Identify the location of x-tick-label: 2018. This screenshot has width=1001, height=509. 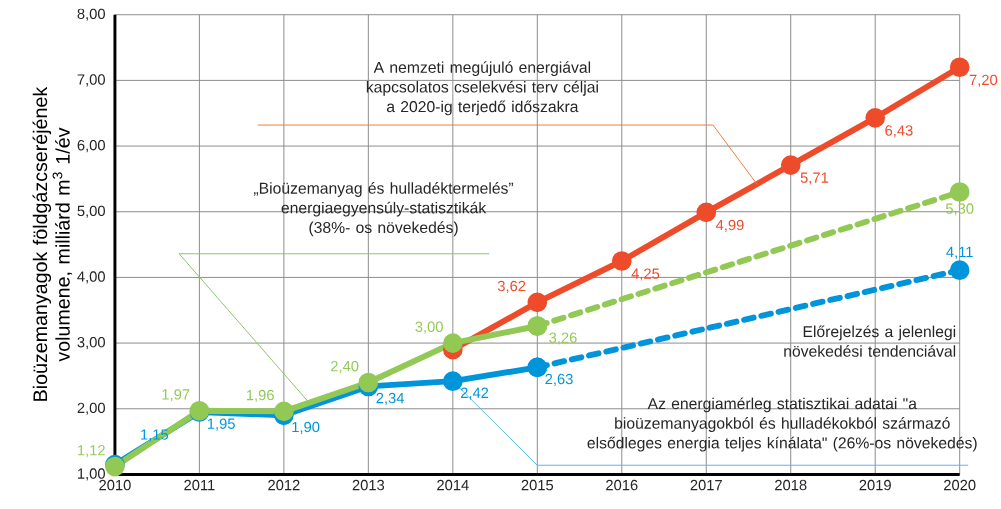
(791, 485).